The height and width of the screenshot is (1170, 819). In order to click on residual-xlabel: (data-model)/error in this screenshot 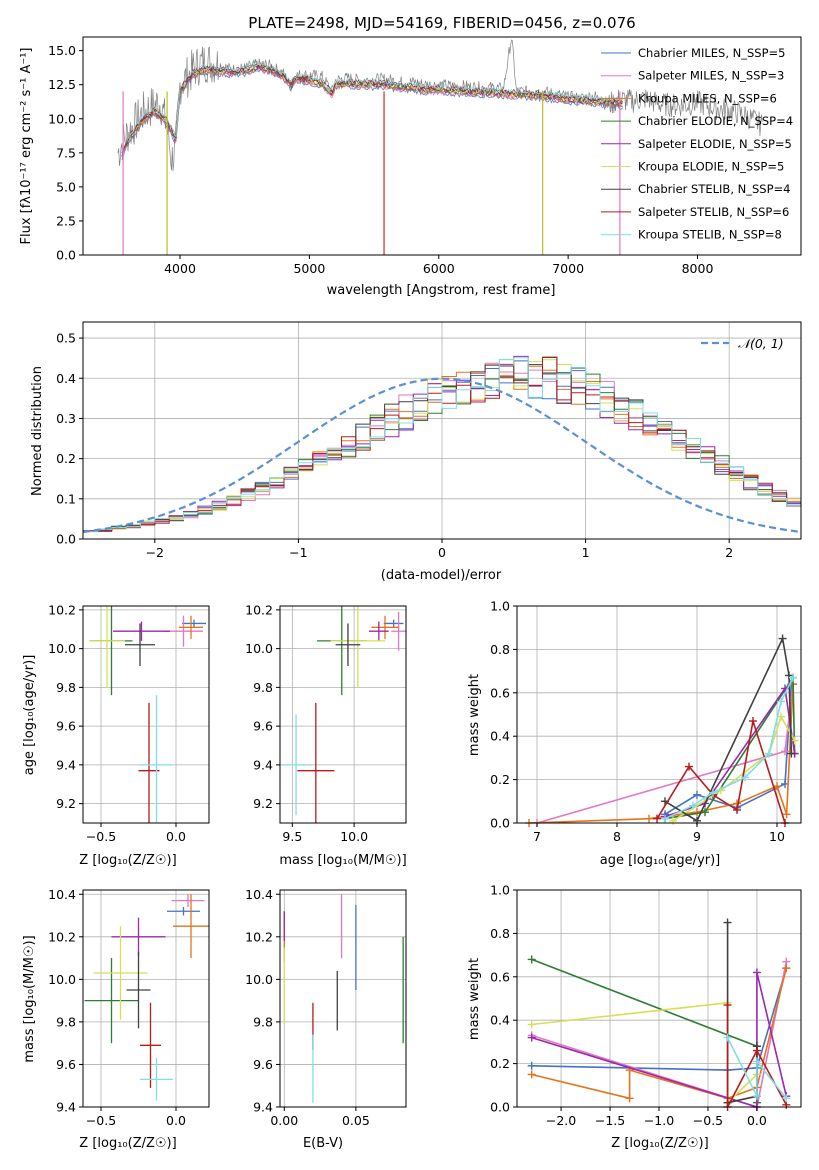, I will do `click(441, 575)`.